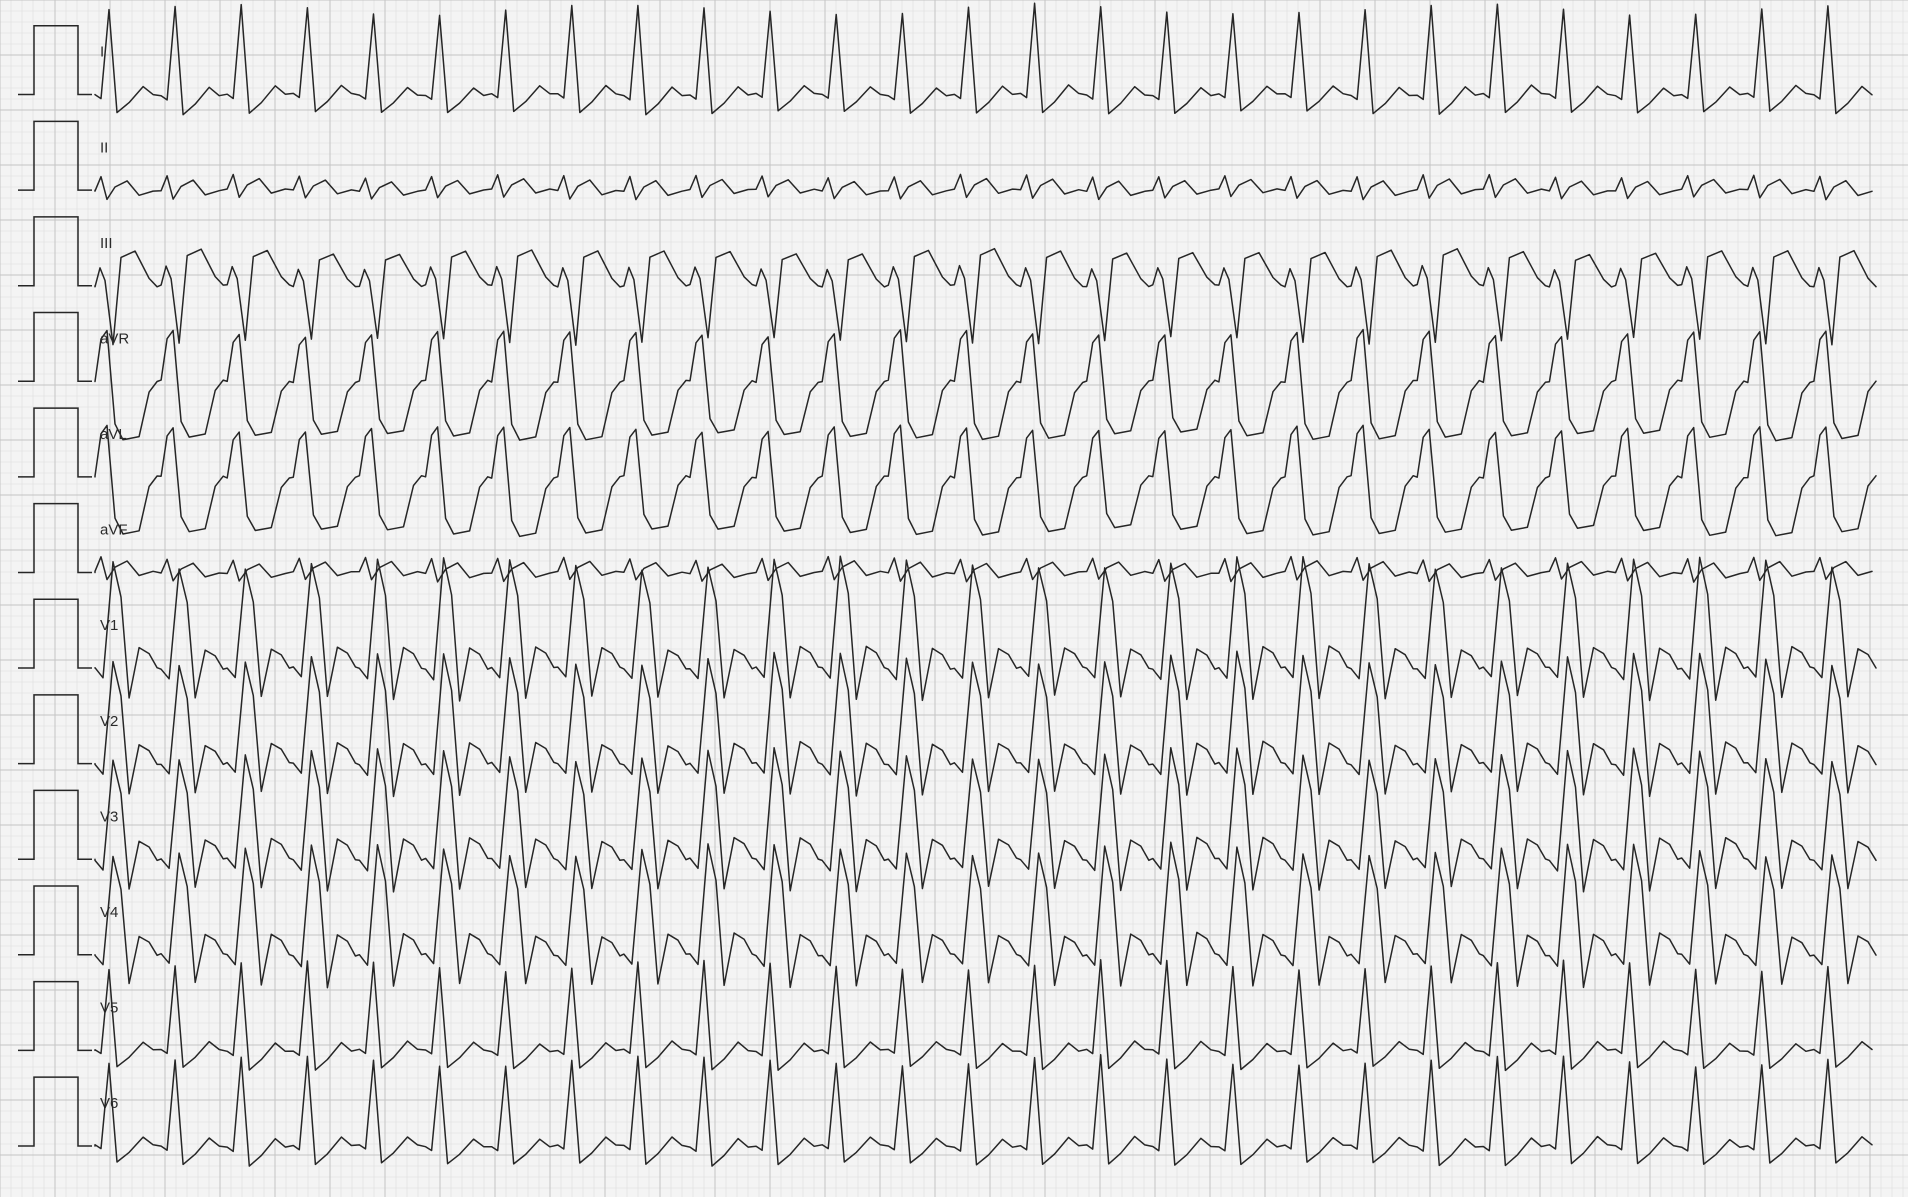  I want to click on lead-strip-v6: V6, so click(945, 1110).